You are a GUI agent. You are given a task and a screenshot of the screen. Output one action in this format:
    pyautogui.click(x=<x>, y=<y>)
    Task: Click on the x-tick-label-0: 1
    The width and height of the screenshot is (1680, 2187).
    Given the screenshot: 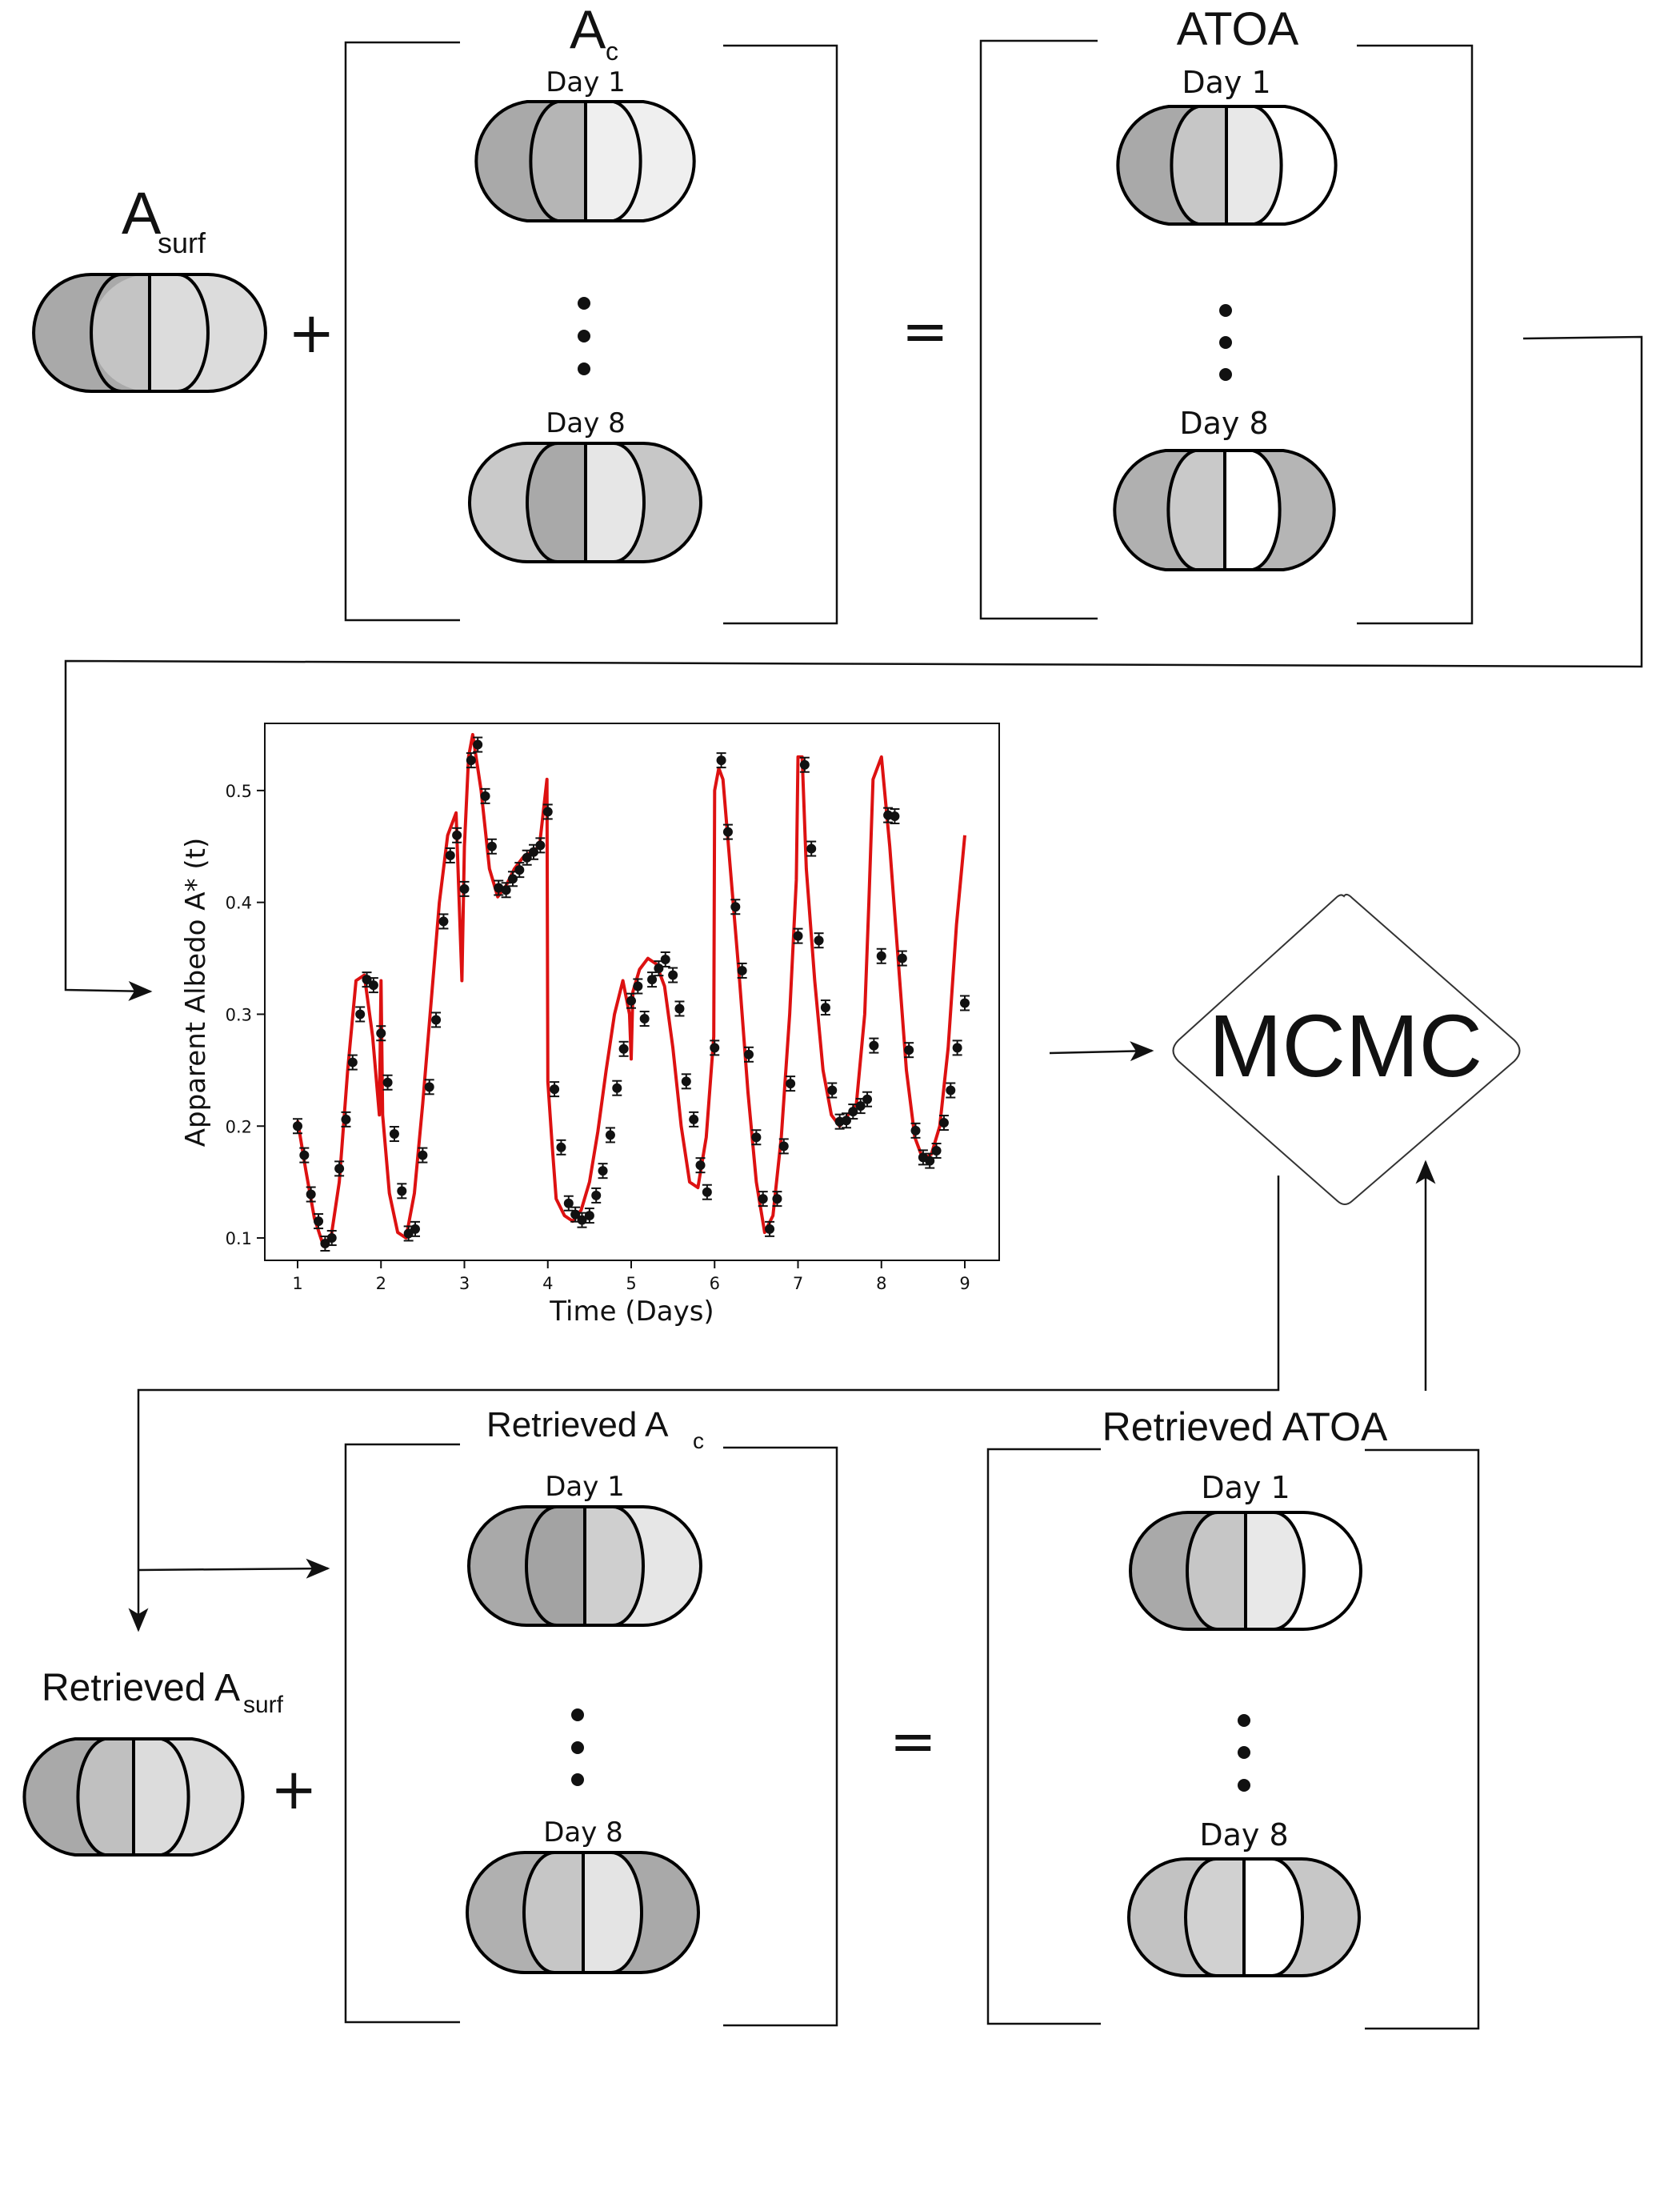 What is the action you would take?
    pyautogui.click(x=297, y=1283)
    